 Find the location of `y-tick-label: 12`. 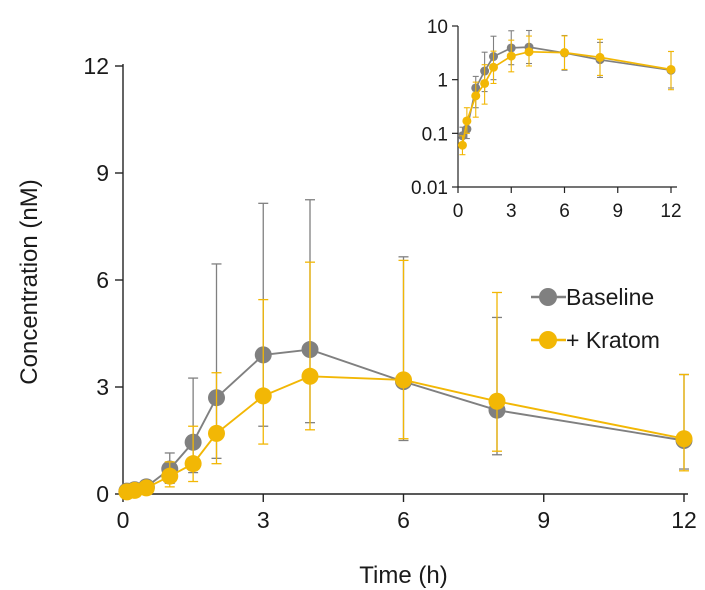

y-tick-label: 12 is located at coordinates (96, 66).